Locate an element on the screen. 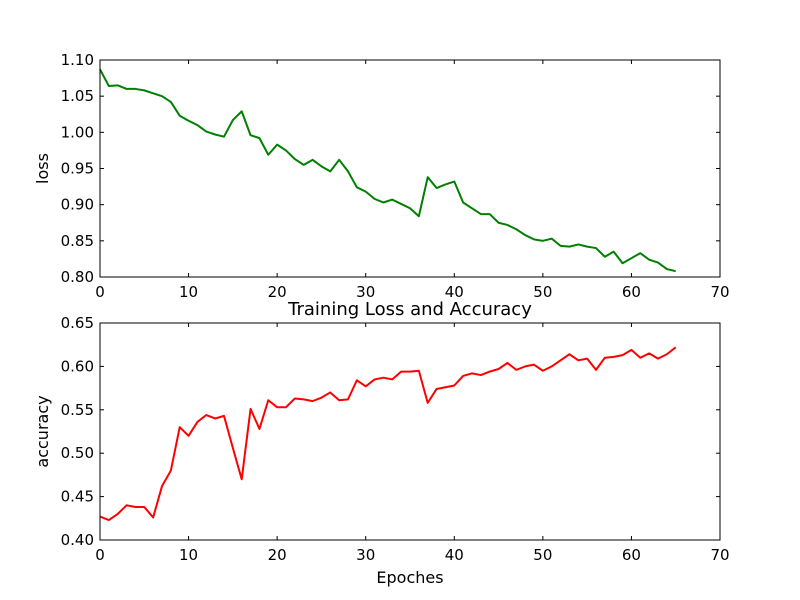 Image resolution: width=800 pixels, height=600 pixels. accuracy-x-tick-label: 40 is located at coordinates (454, 555).